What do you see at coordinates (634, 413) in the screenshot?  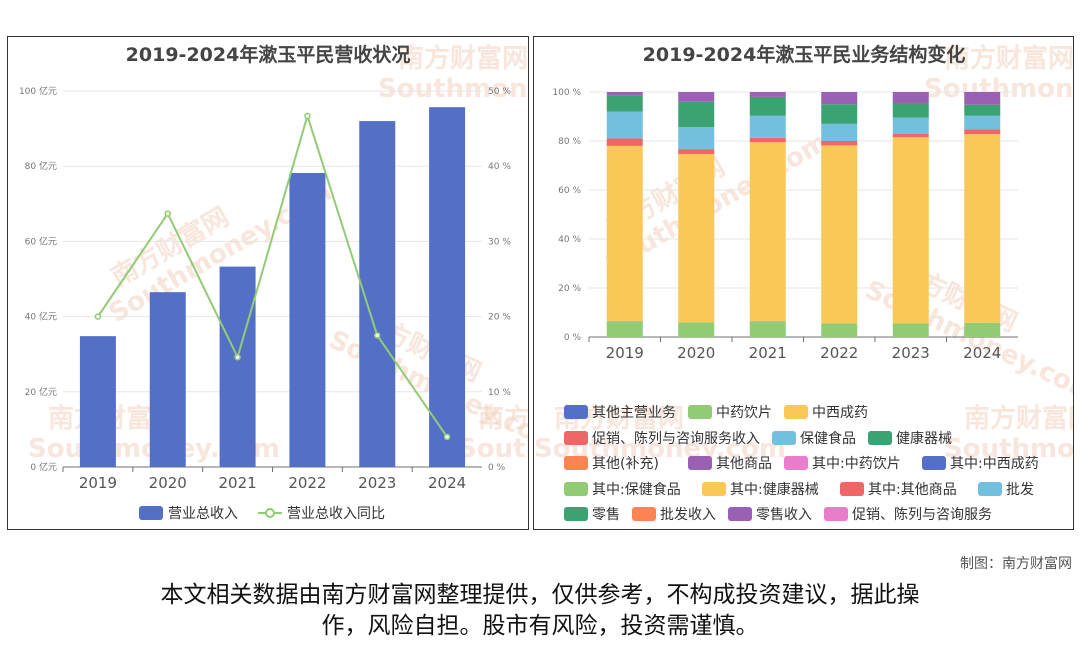 I see `legend-label: 其他主营业务` at bounding box center [634, 413].